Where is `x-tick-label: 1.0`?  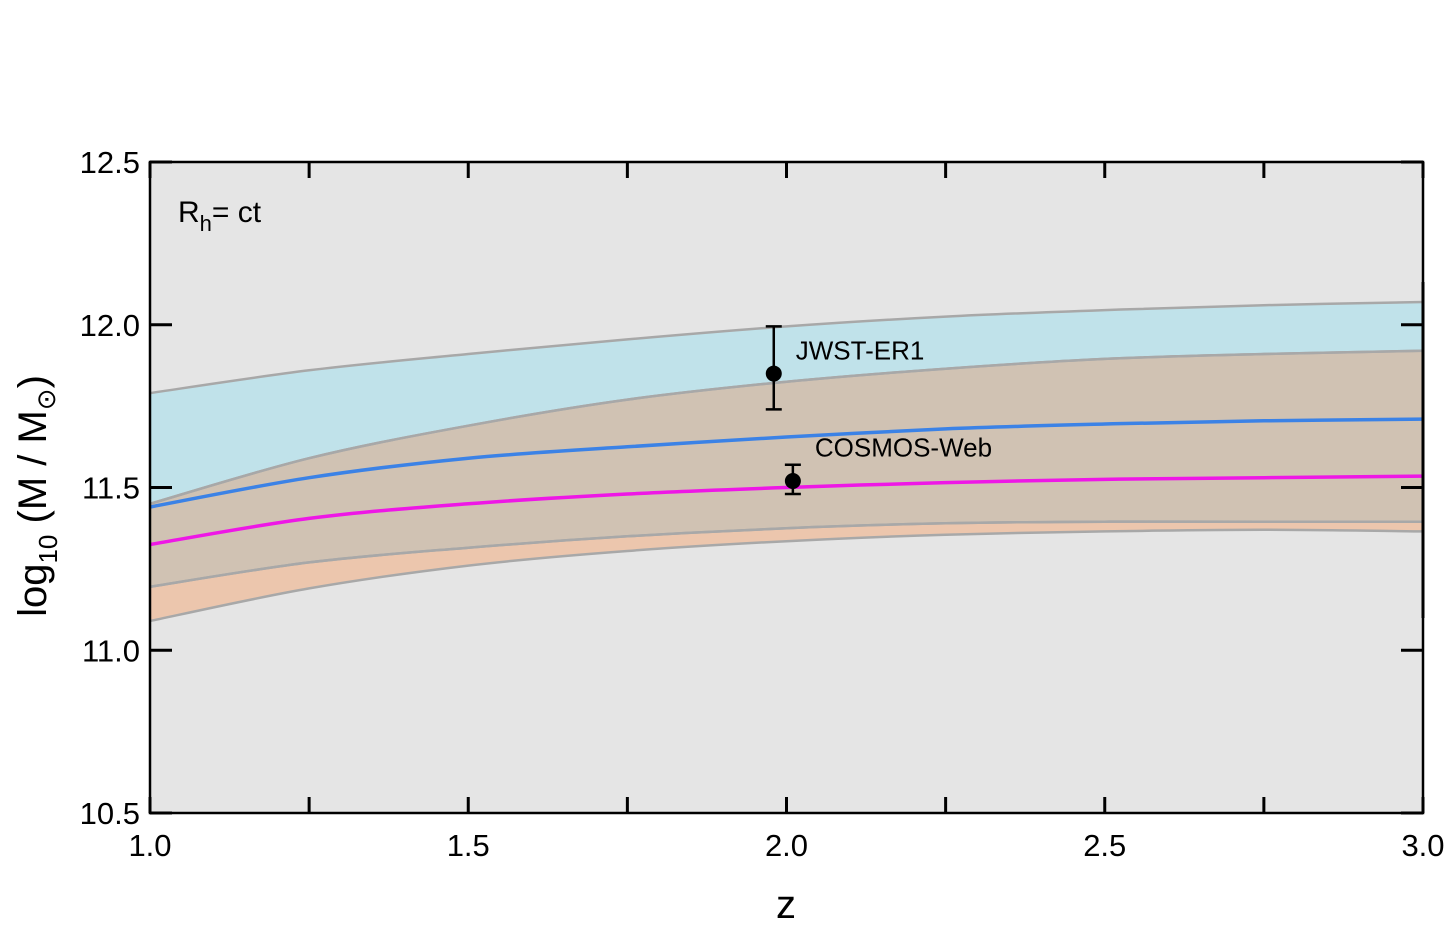 x-tick-label: 1.0 is located at coordinates (149, 845).